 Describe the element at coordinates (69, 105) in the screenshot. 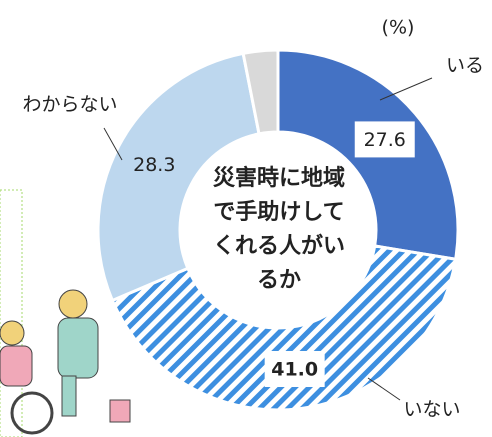

I see `category-label: わからない` at that location.